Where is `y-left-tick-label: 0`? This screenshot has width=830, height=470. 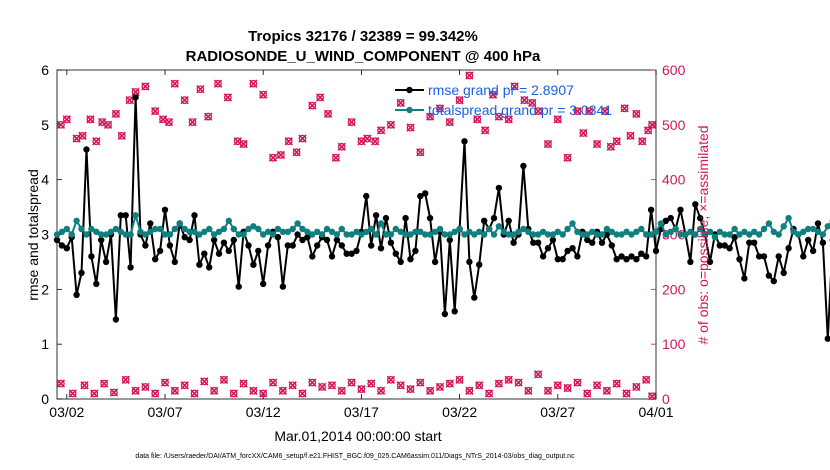 y-left-tick-label: 0 is located at coordinates (45, 399).